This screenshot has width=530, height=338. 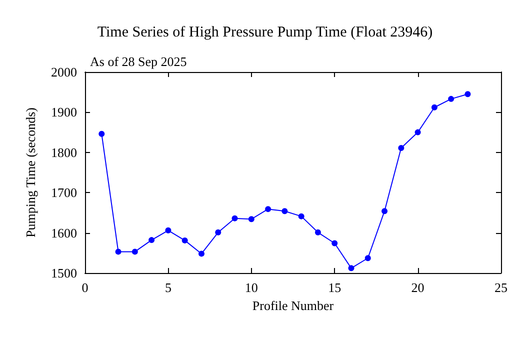 I want to click on chart-subtitle: As of 28 Sep 2025, so click(x=138, y=61).